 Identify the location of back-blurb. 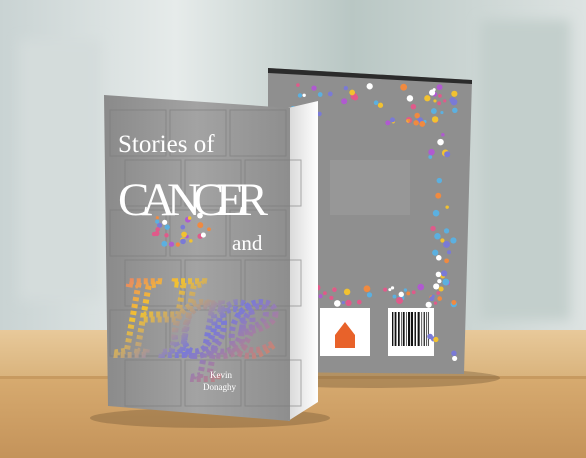
(370, 187).